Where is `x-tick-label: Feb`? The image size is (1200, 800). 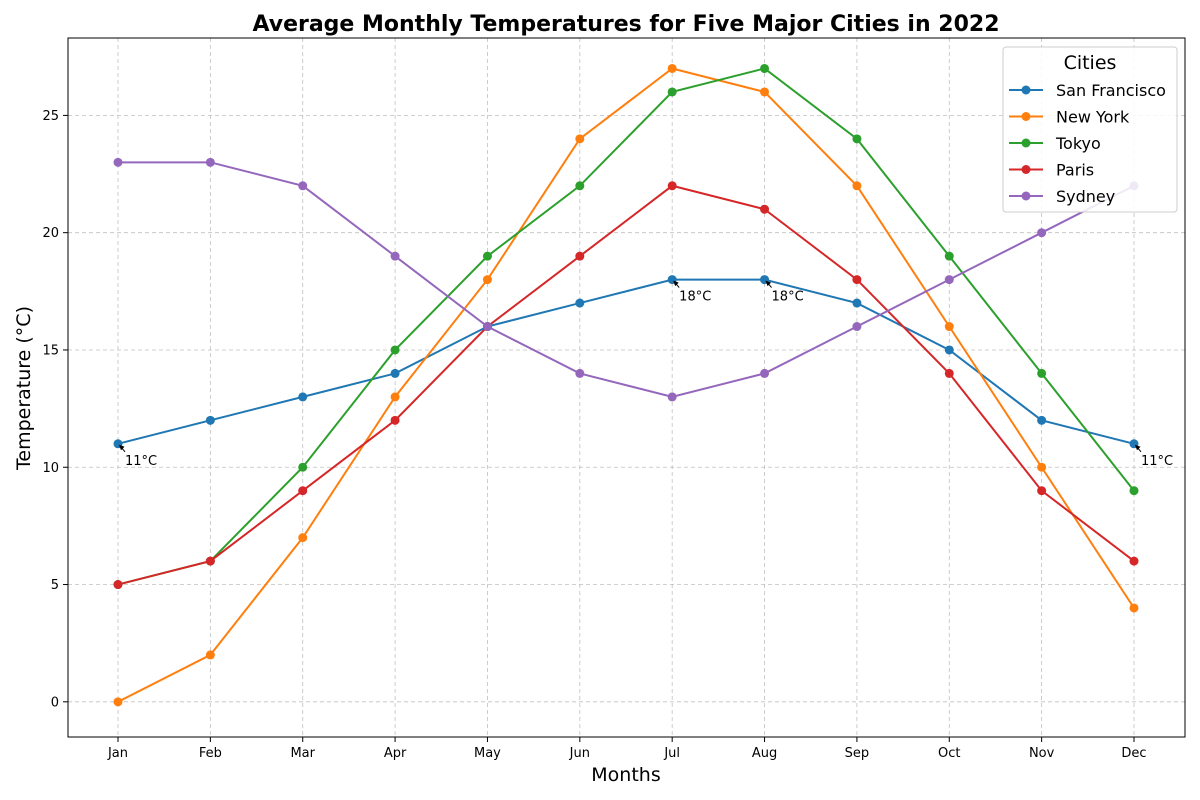 x-tick-label: Feb is located at coordinates (210, 753).